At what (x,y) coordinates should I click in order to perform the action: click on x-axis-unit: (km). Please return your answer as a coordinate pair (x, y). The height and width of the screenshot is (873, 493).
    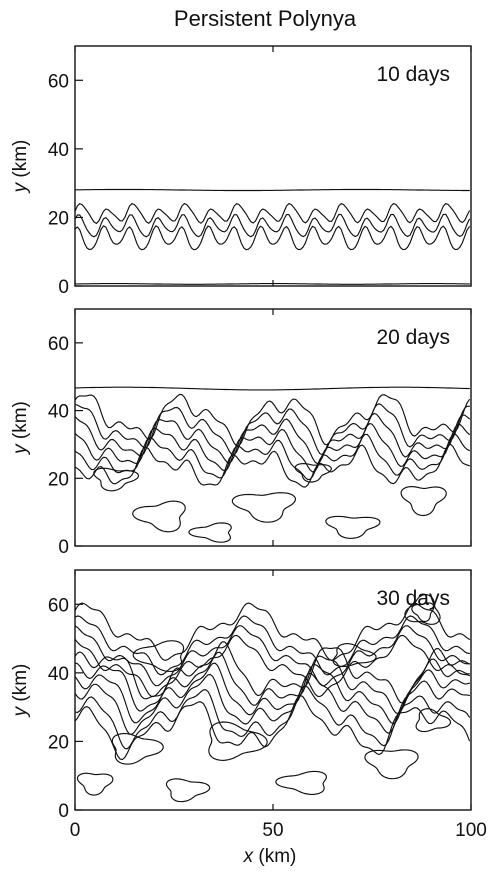
    Looking at the image, I should click on (274, 856).